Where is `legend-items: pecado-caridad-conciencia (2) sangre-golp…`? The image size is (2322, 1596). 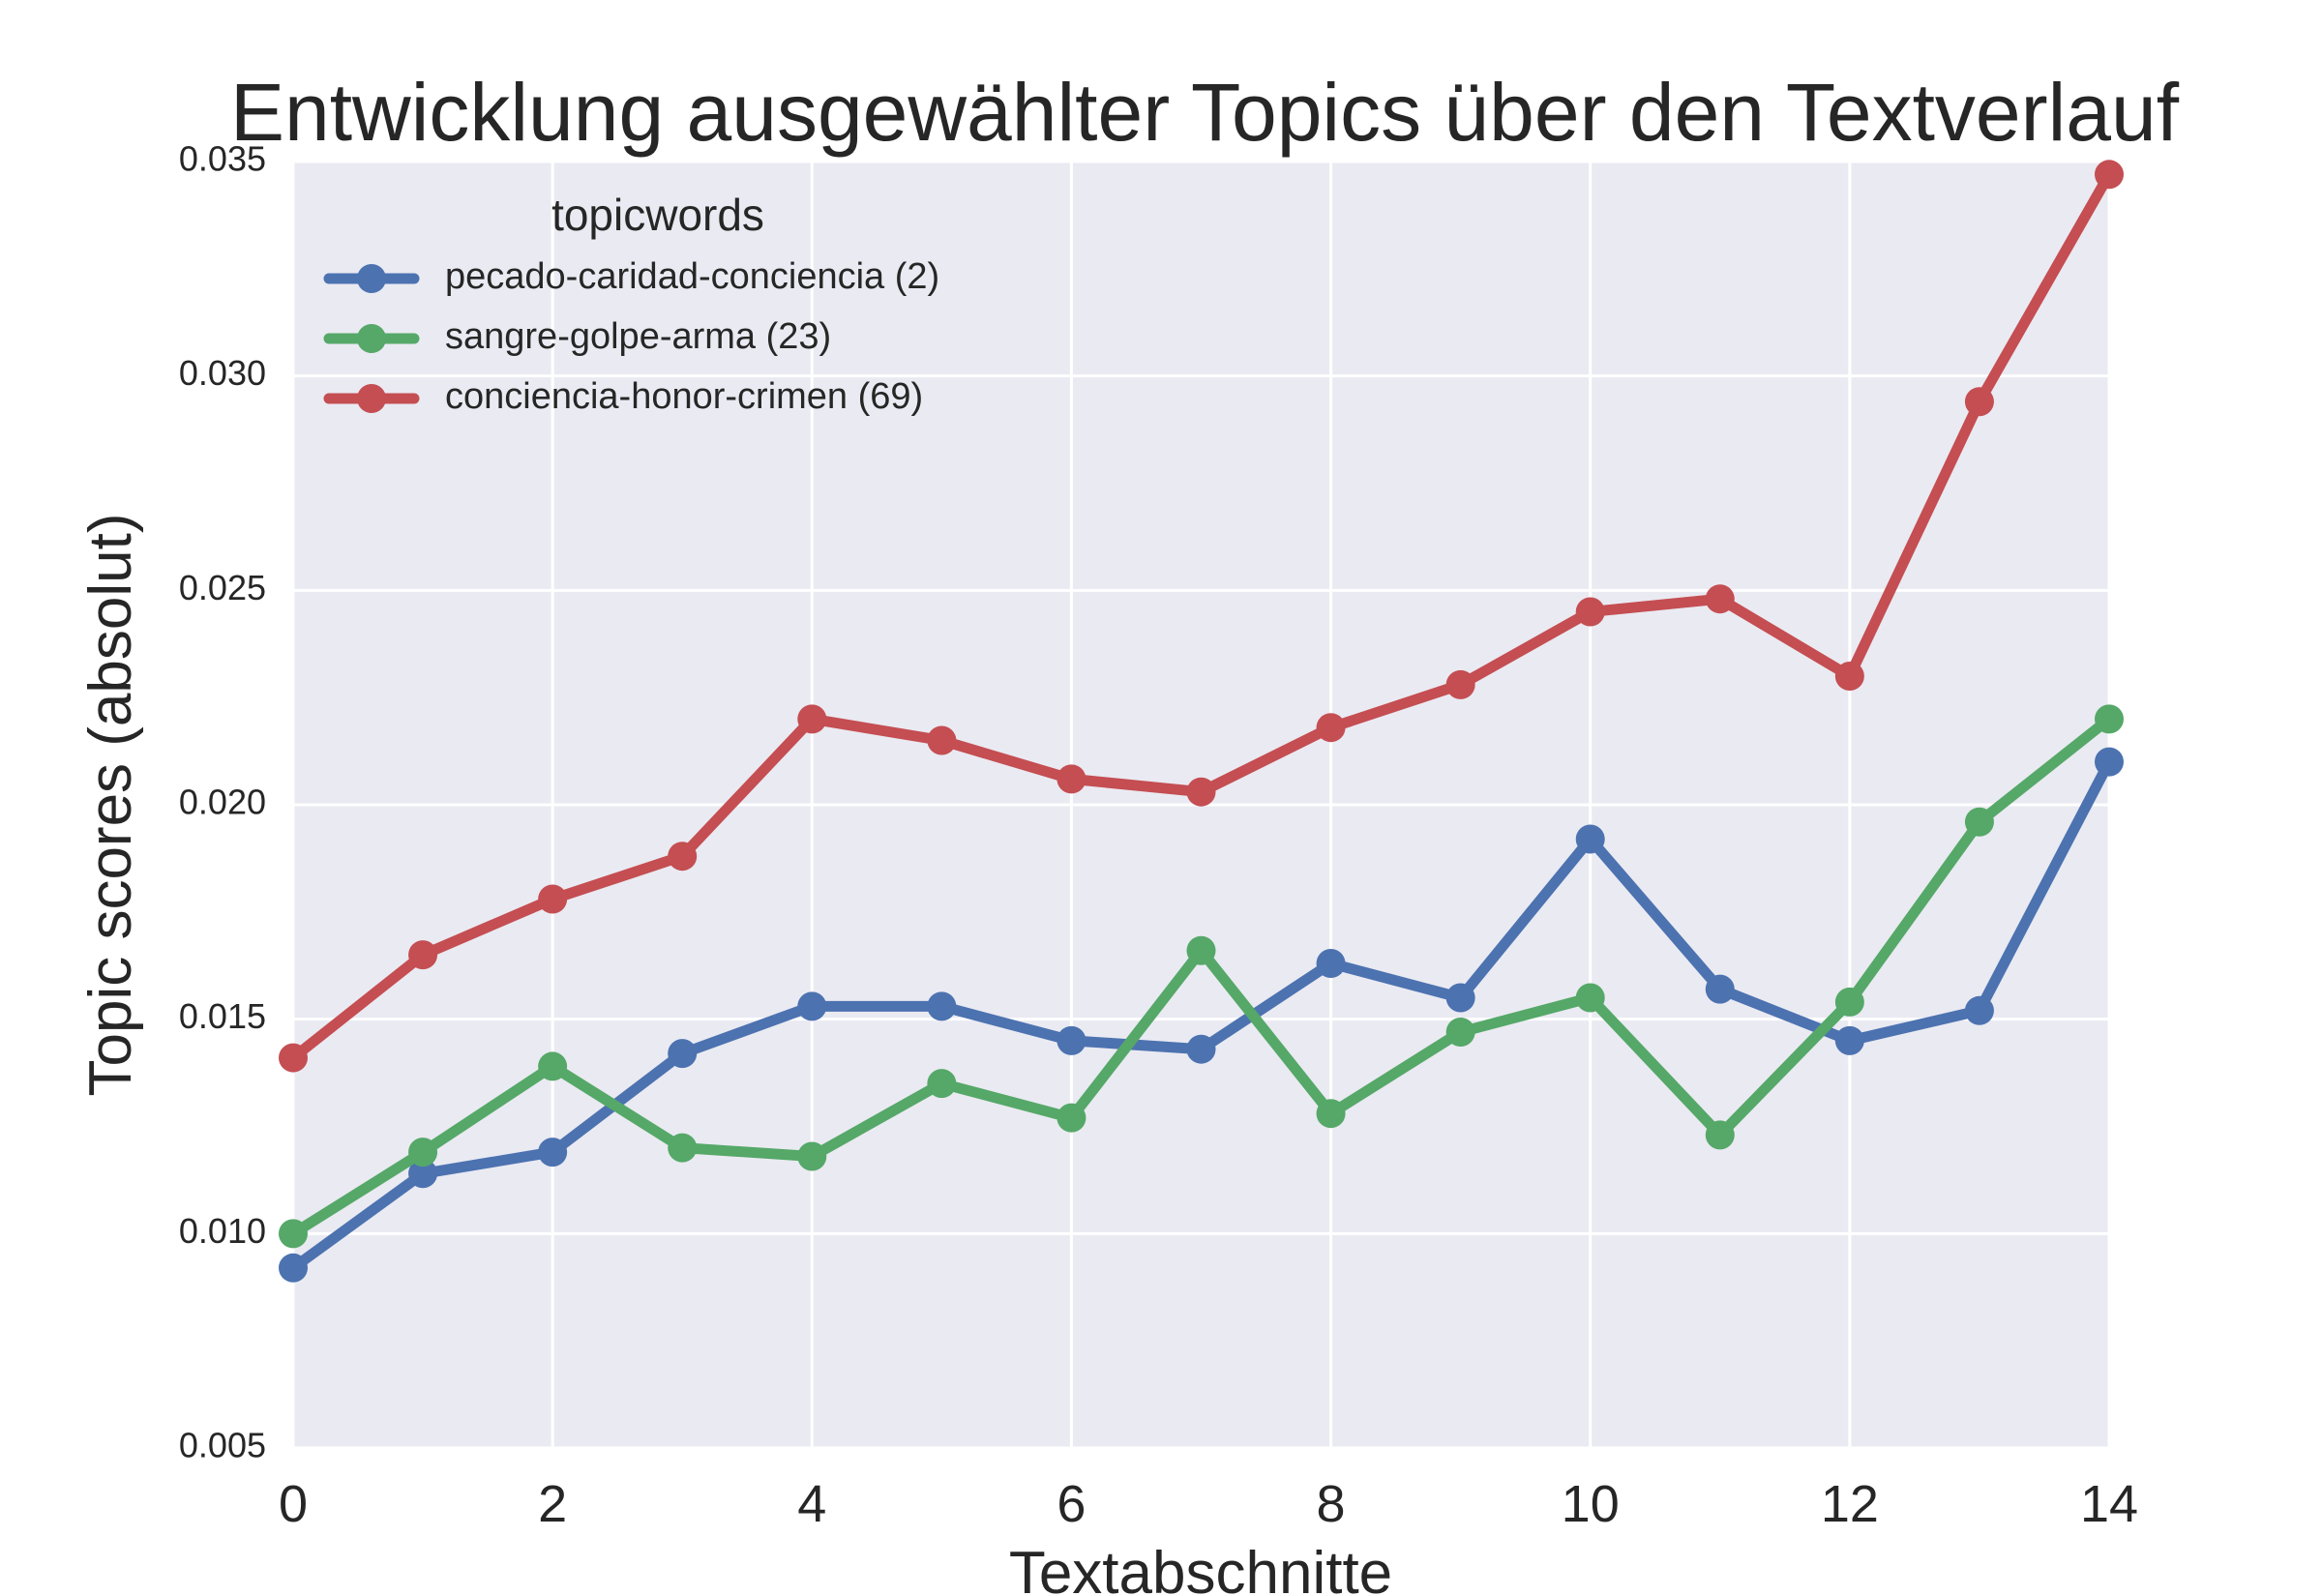
legend-items: pecado-caridad-conciencia (2) sangre-golp… is located at coordinates (631, 336).